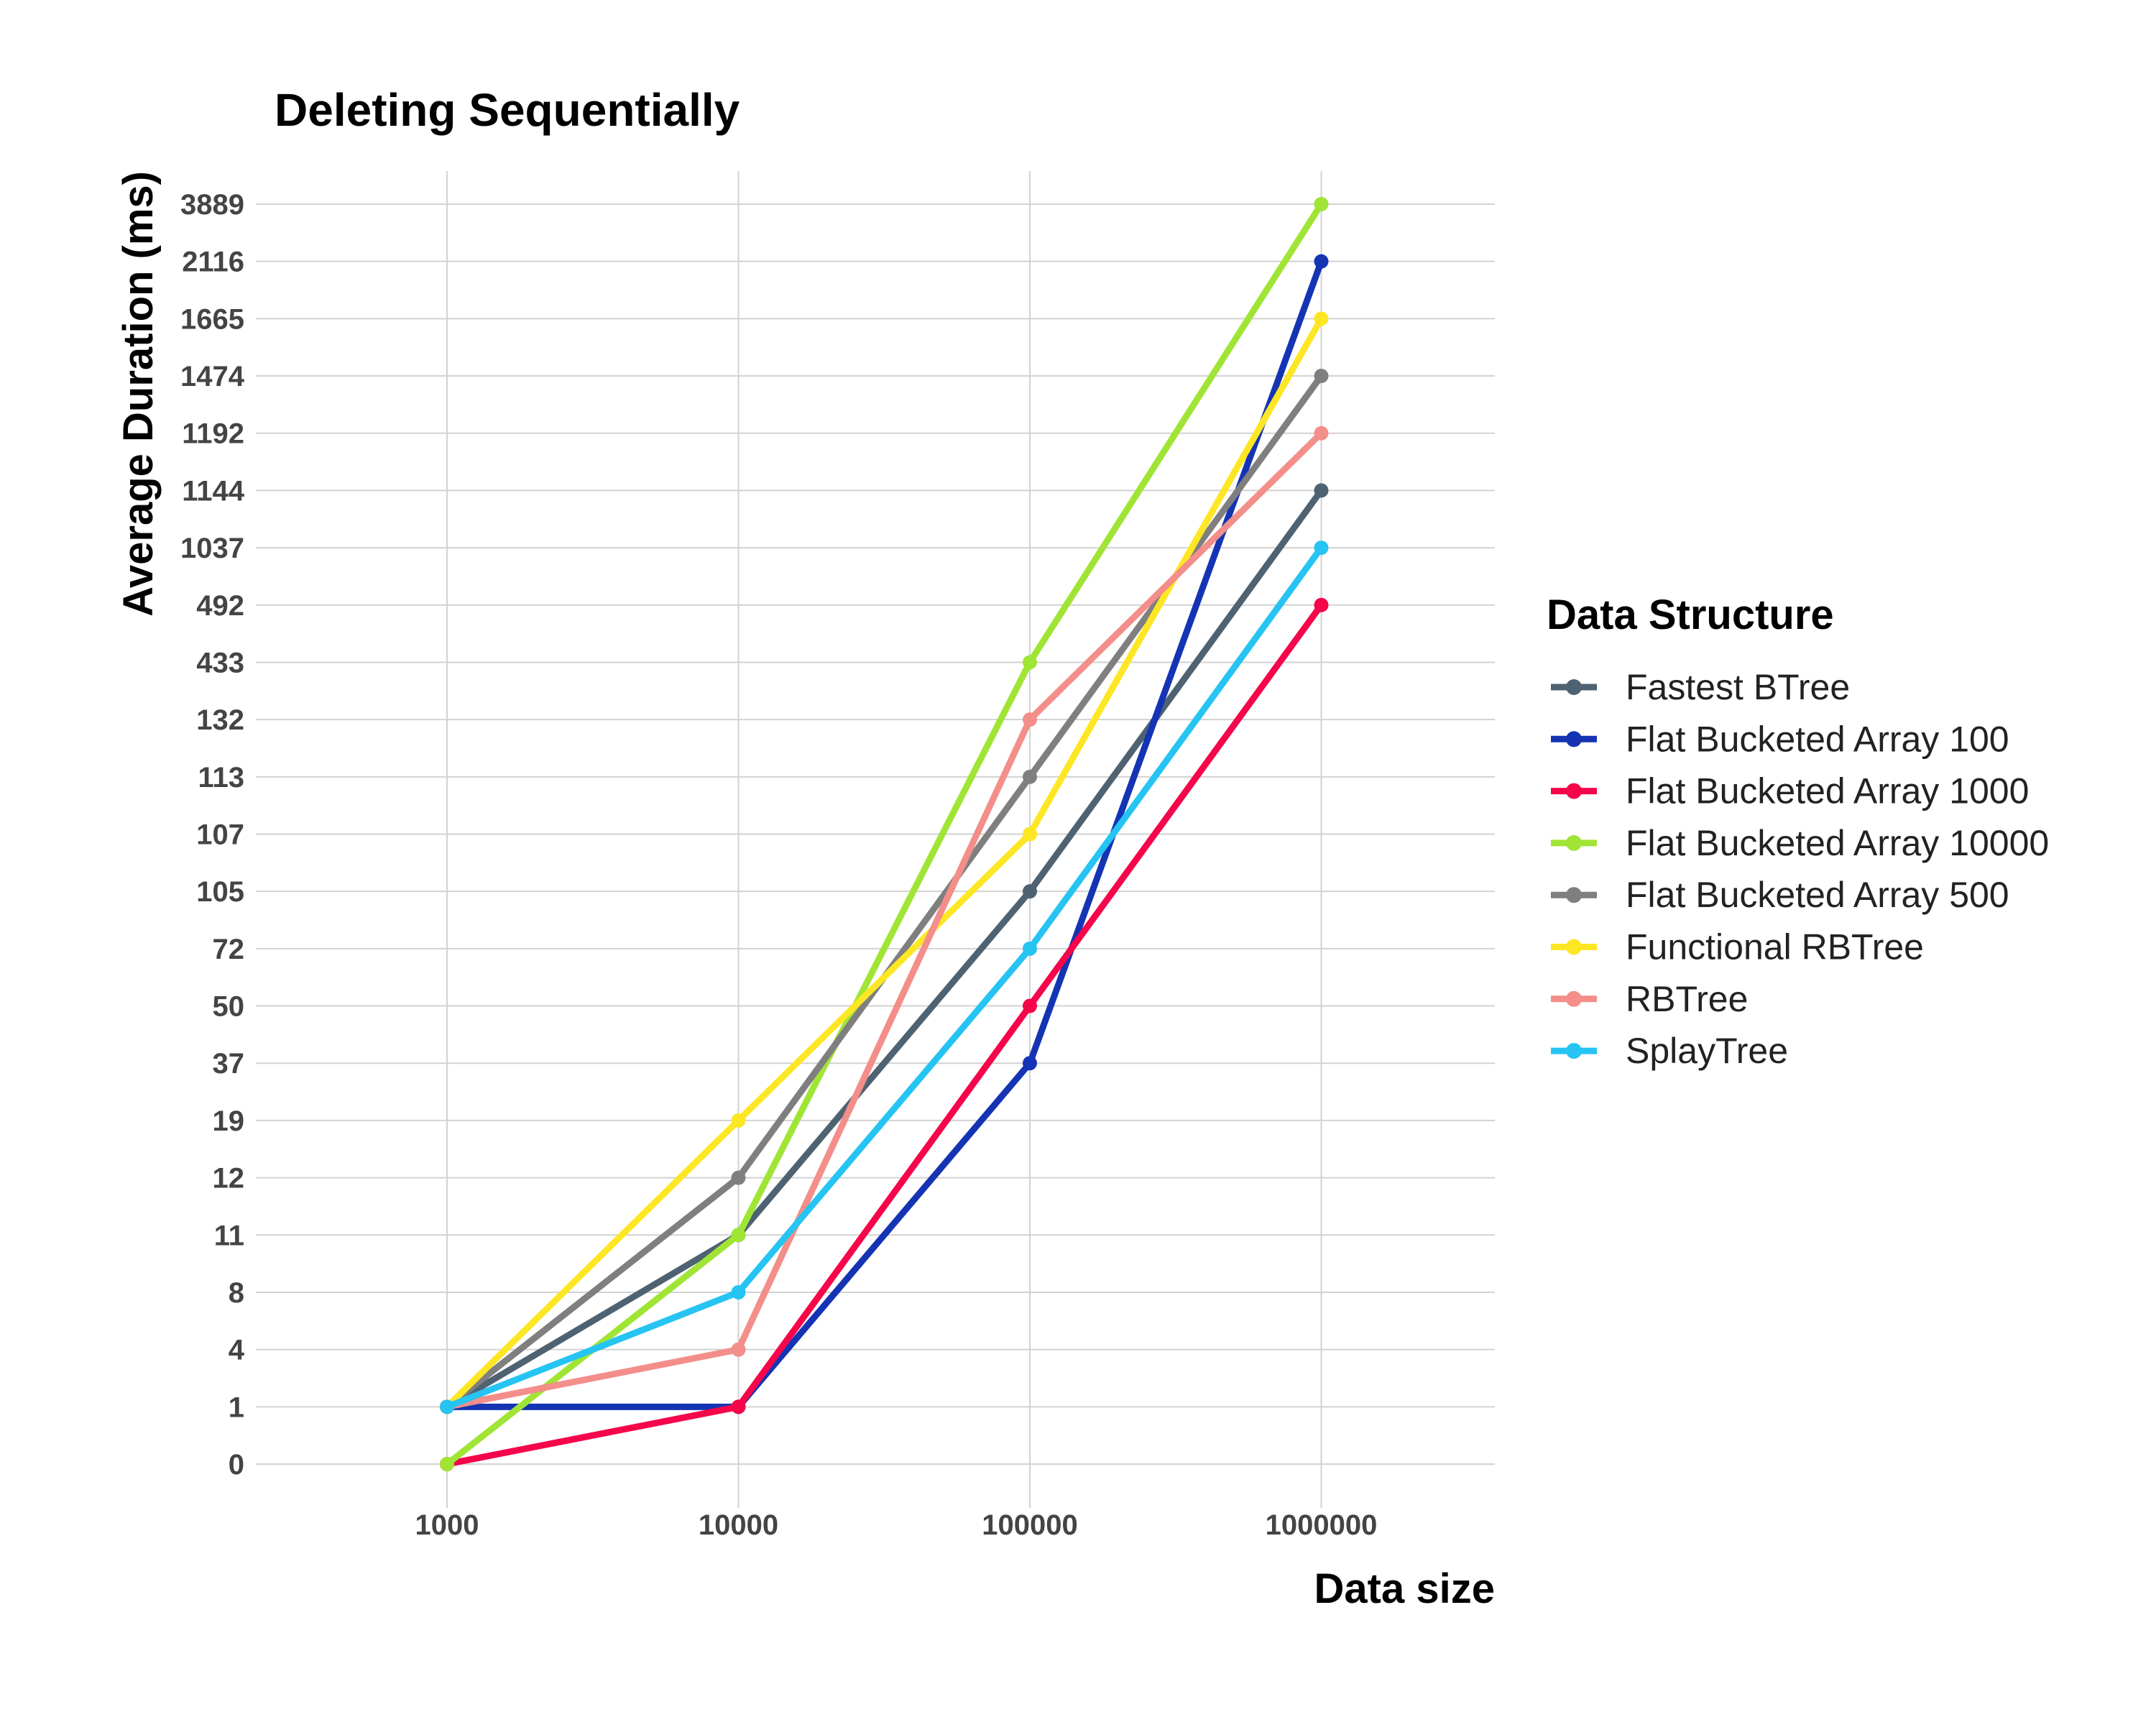 The image size is (2156, 1725). I want to click on y-tick-label: 1665, so click(212, 319).